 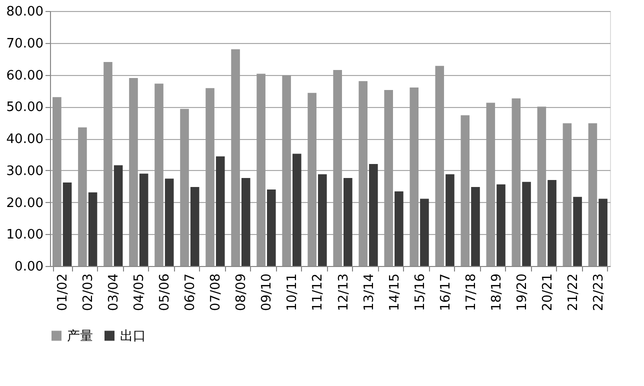 What do you see at coordinates (573, 292) in the screenshot?
I see `x-tick-label: 21/22` at bounding box center [573, 292].